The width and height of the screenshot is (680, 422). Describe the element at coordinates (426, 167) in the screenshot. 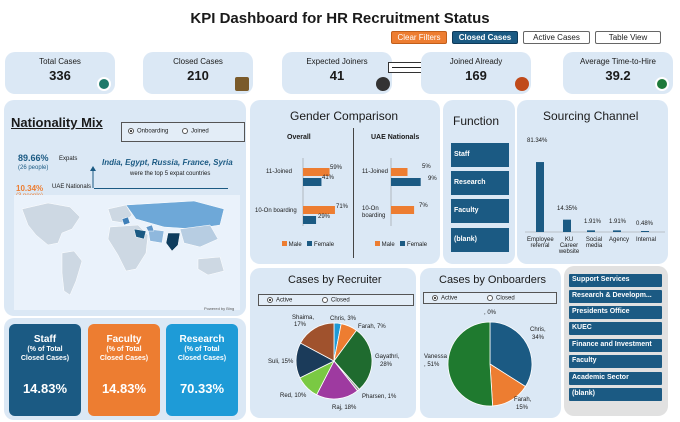

I see `uae-label-5: 5%` at that location.